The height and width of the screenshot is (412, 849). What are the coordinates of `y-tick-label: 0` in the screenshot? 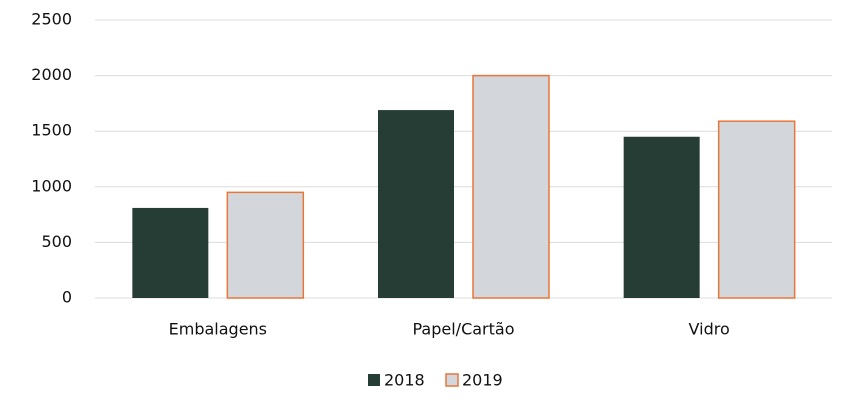 It's located at (67, 297).